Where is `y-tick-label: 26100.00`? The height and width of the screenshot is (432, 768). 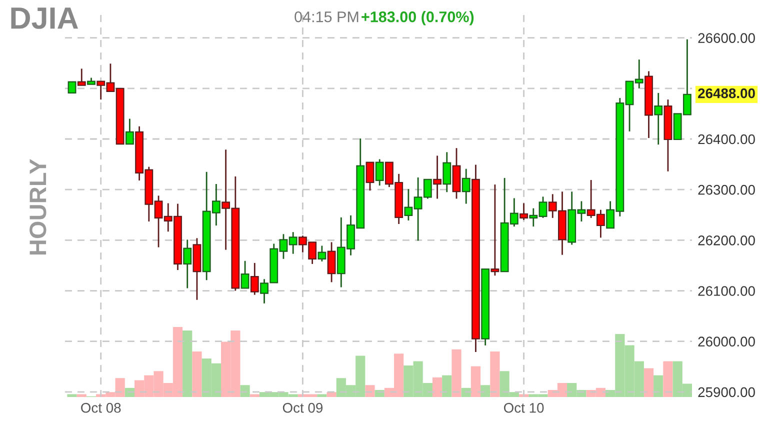
y-tick-label: 26100.00 is located at coordinates (726, 291).